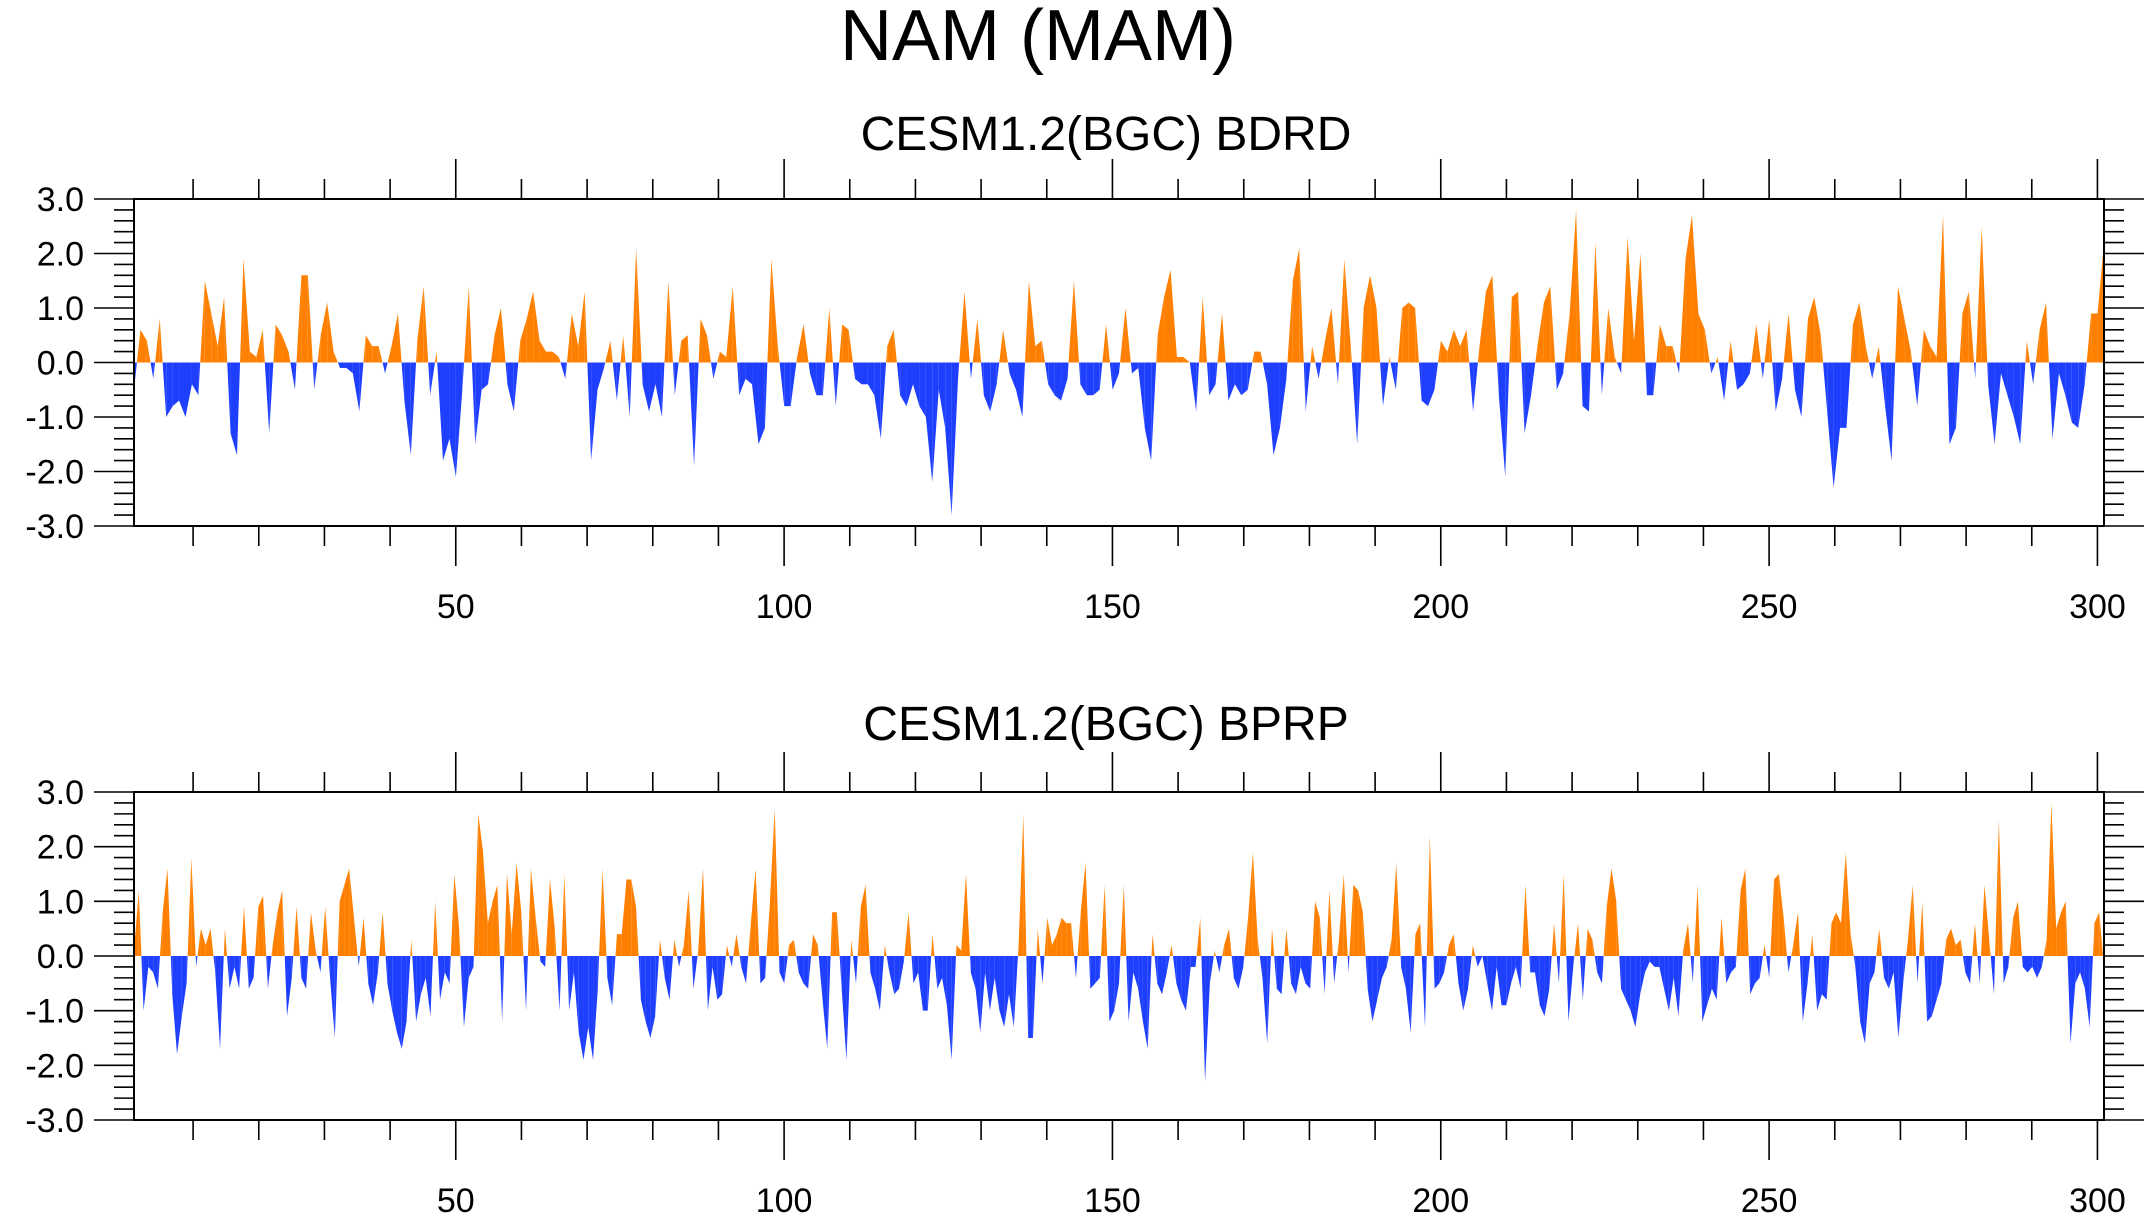 The width and height of the screenshot is (2151, 1220). What do you see at coordinates (456, 1201) in the screenshot?
I see `x-tick-label: 50` at bounding box center [456, 1201].